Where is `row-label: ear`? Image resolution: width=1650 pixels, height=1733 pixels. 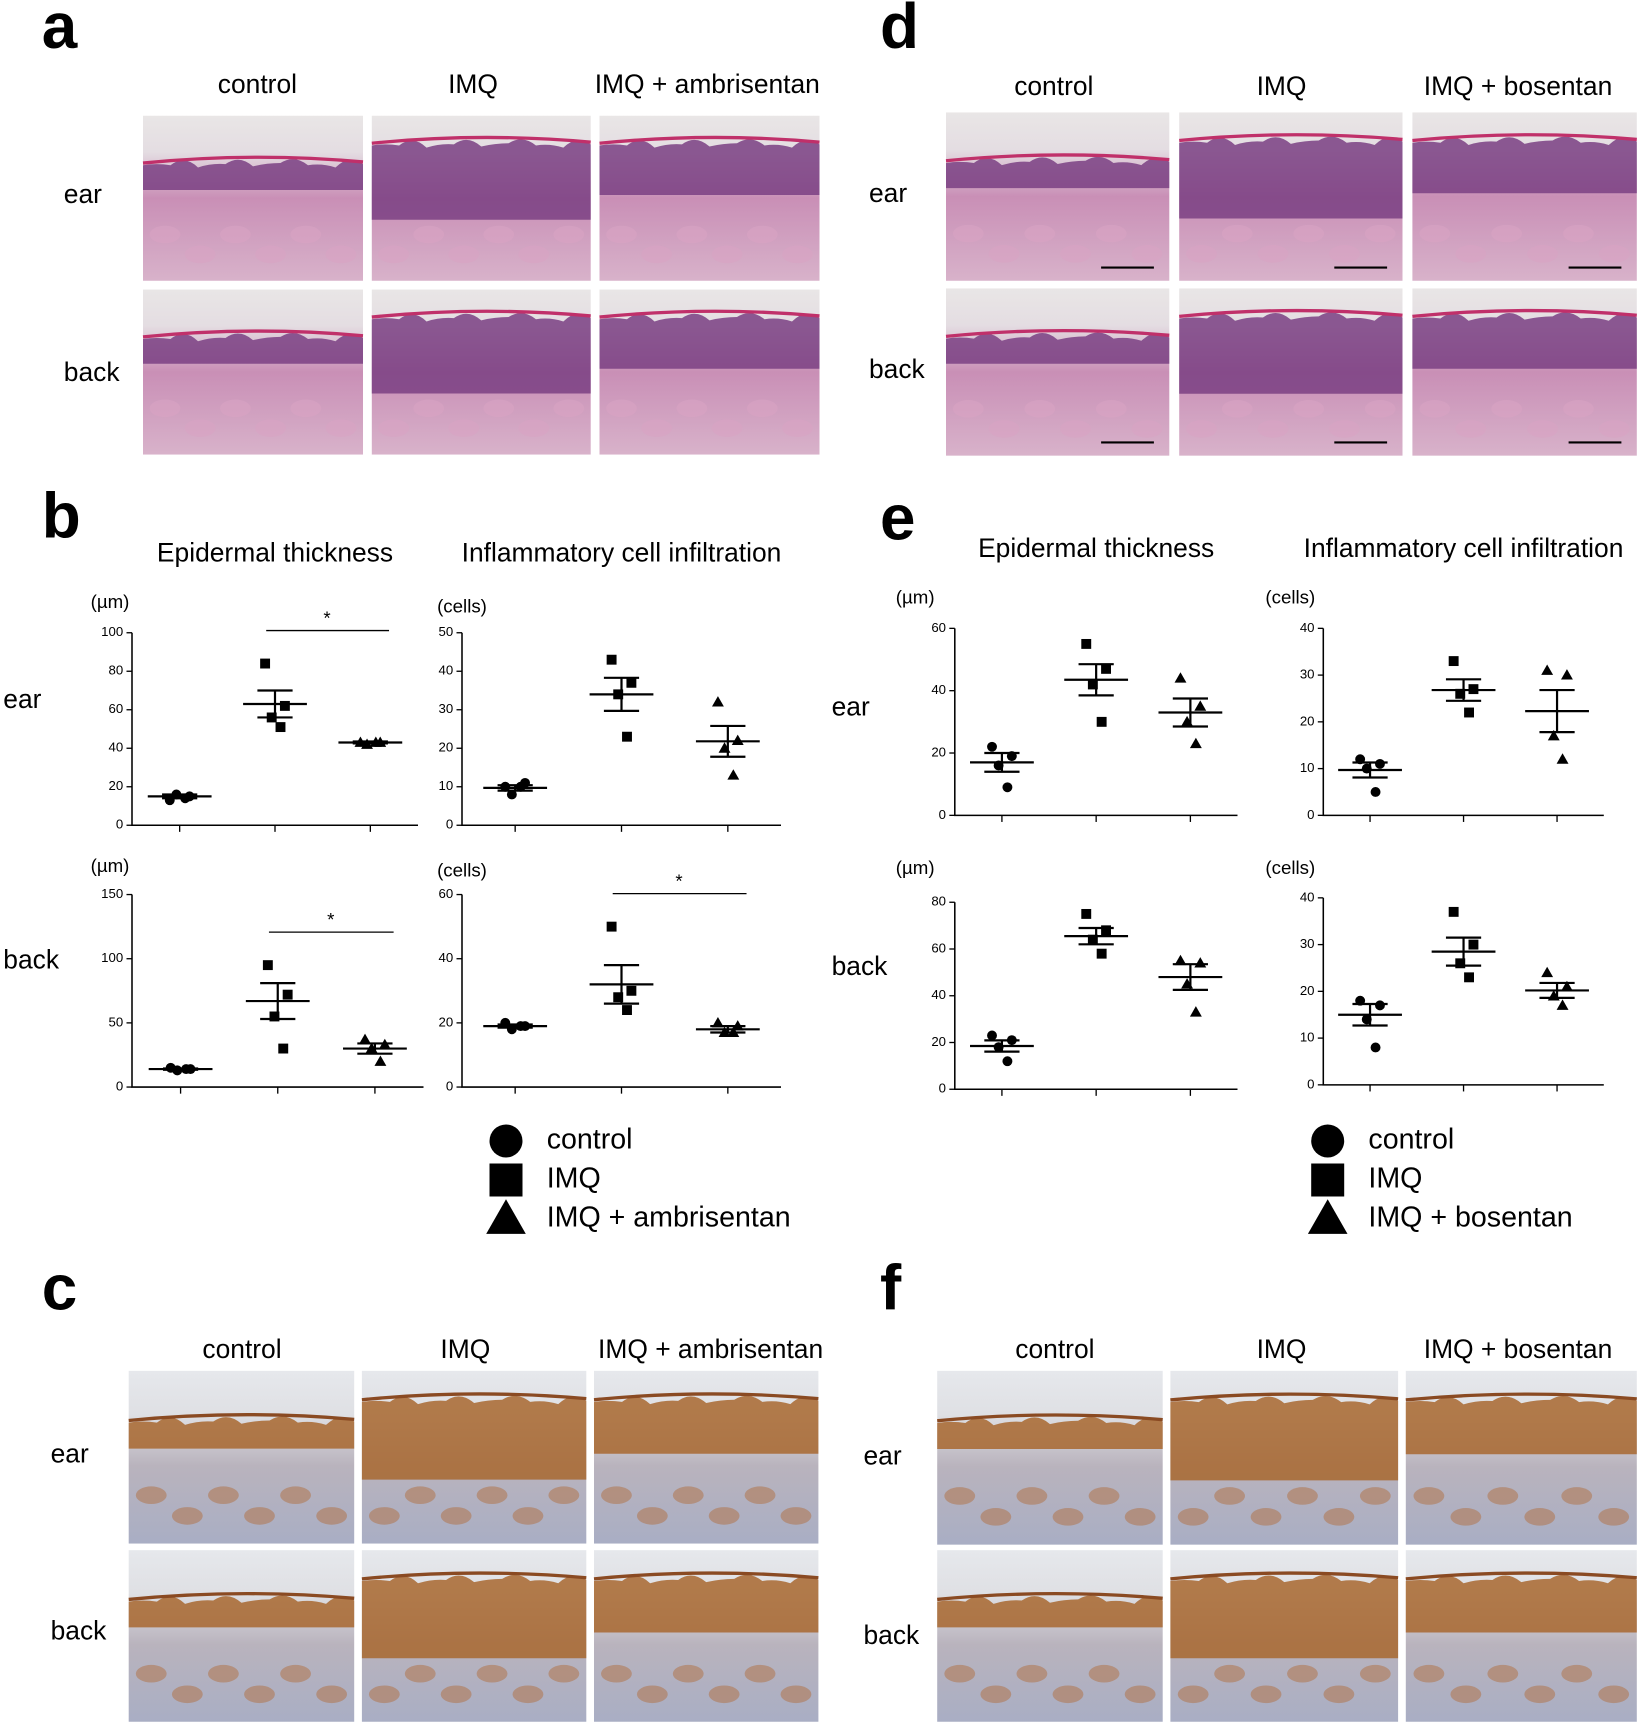
row-label: ear is located at coordinates (70, 1454).